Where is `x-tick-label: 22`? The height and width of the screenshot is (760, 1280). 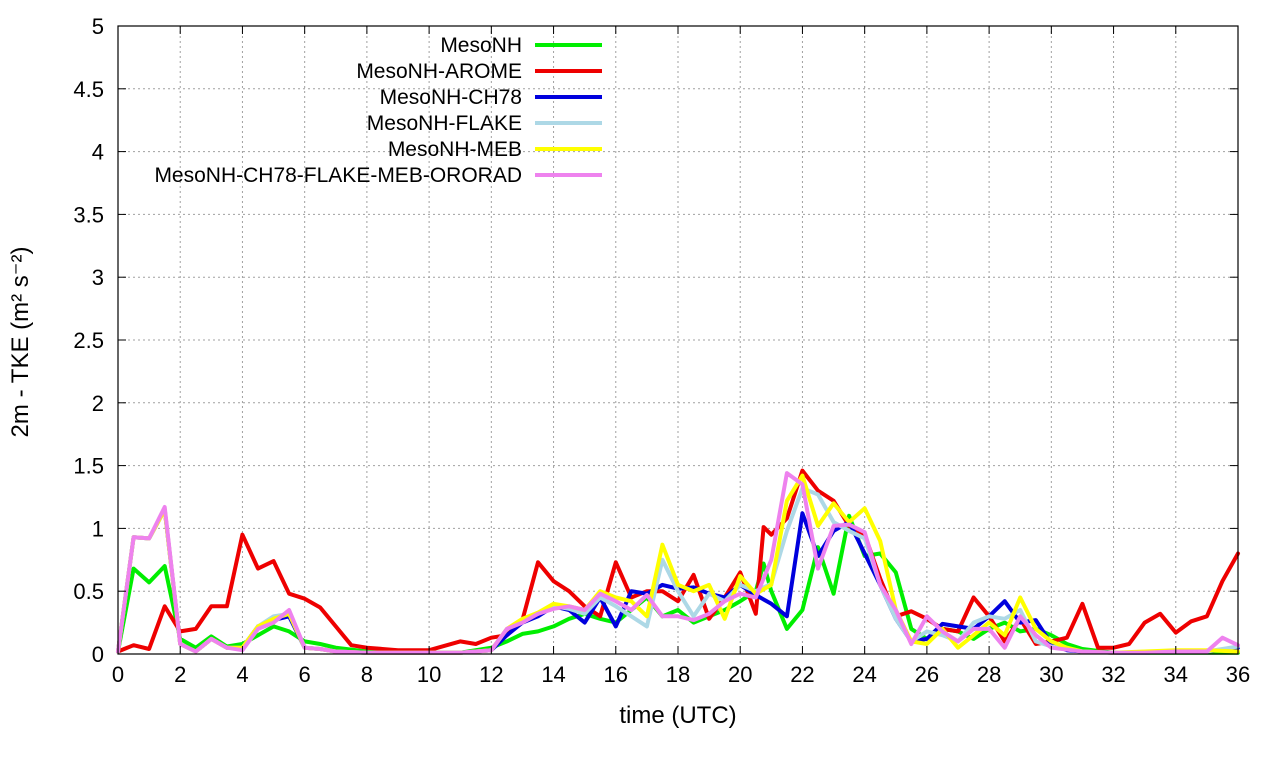 x-tick-label: 22 is located at coordinates (802, 674).